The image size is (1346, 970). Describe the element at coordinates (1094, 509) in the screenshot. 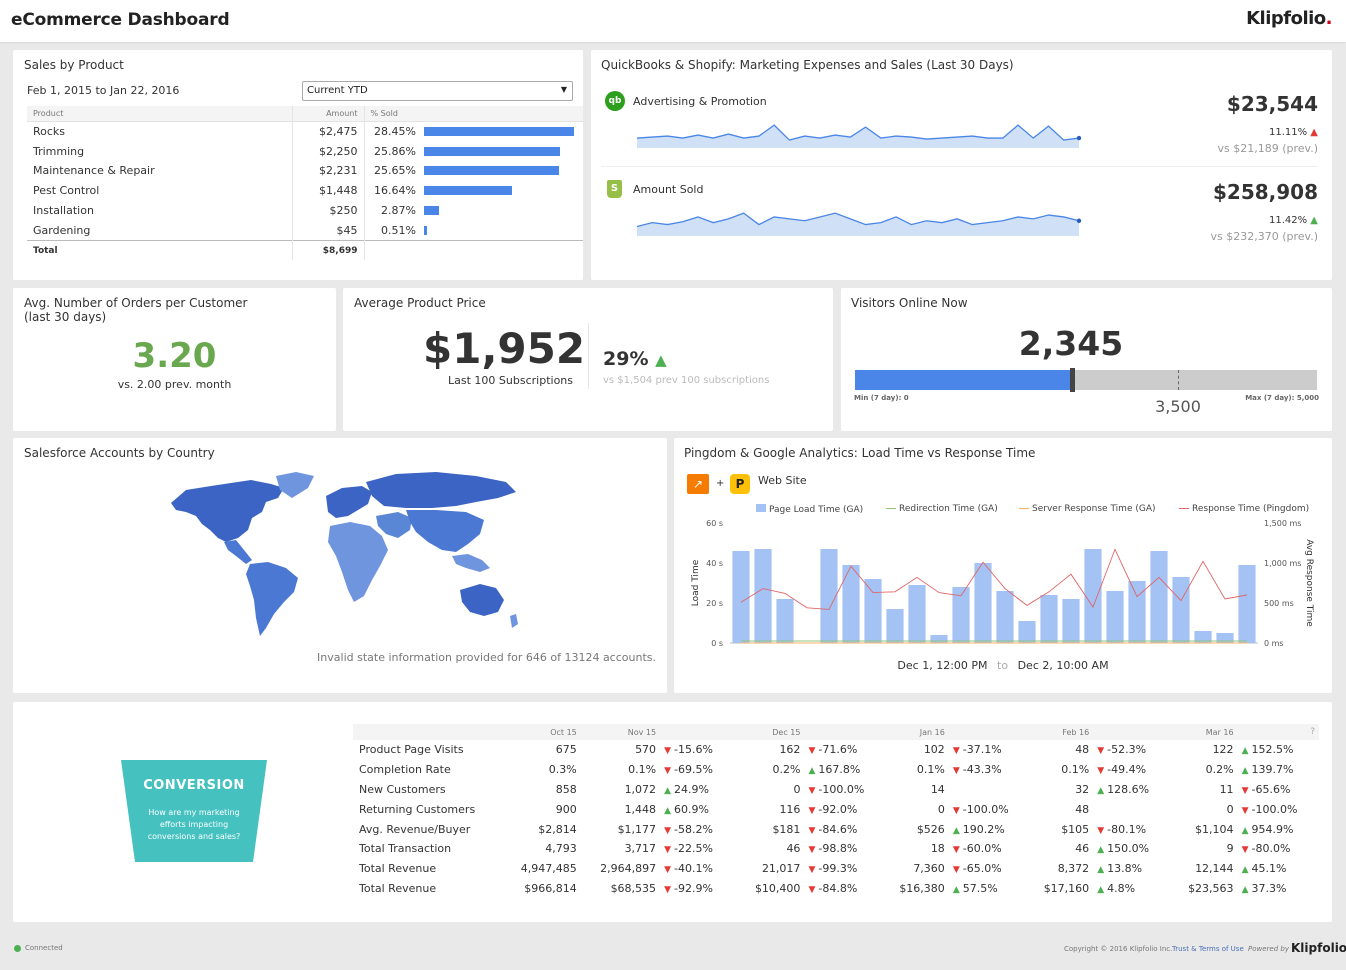

I see `legend-label: Server Response Time (GA)` at that location.